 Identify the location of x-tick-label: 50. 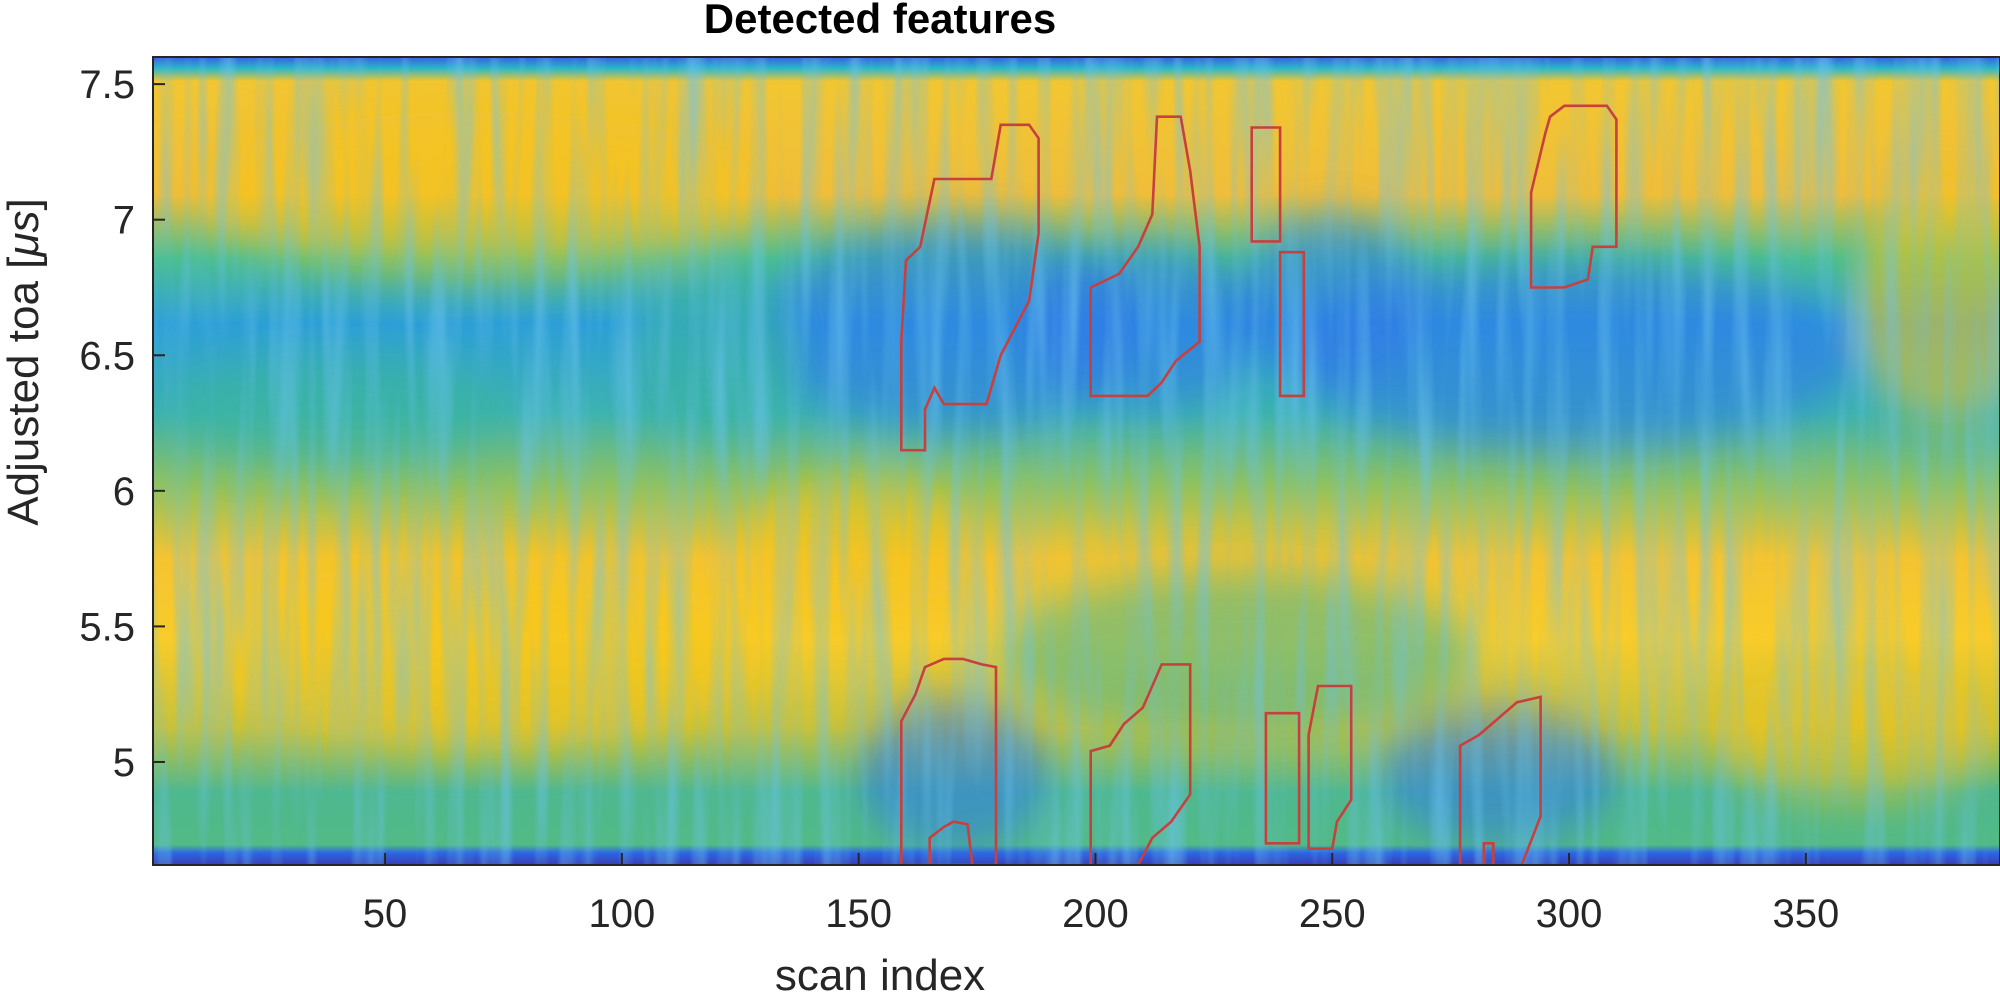
(385, 914).